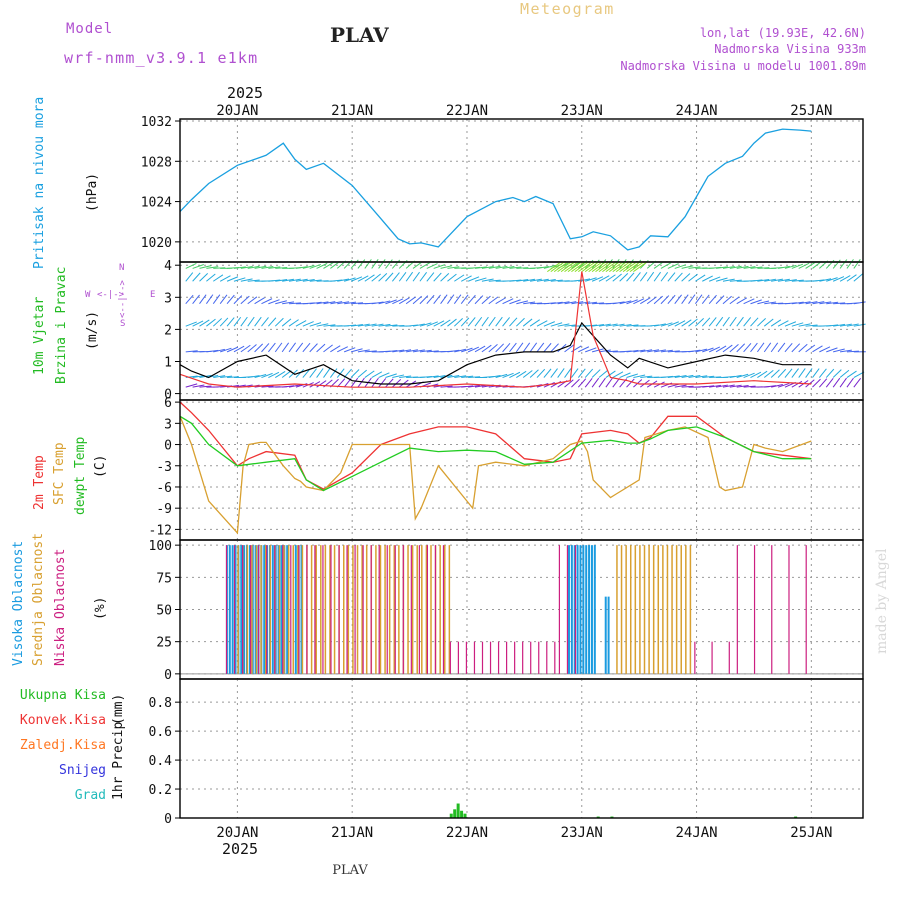 This screenshot has width=900, height=900. Describe the element at coordinates (160, 546) in the screenshot. I see `cloud-ytick-label: 100` at that location.